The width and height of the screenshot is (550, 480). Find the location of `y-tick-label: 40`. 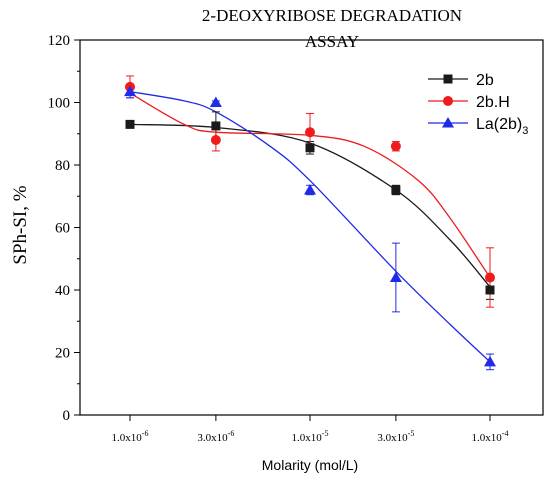

y-tick-label: 40 is located at coordinates (62, 291).